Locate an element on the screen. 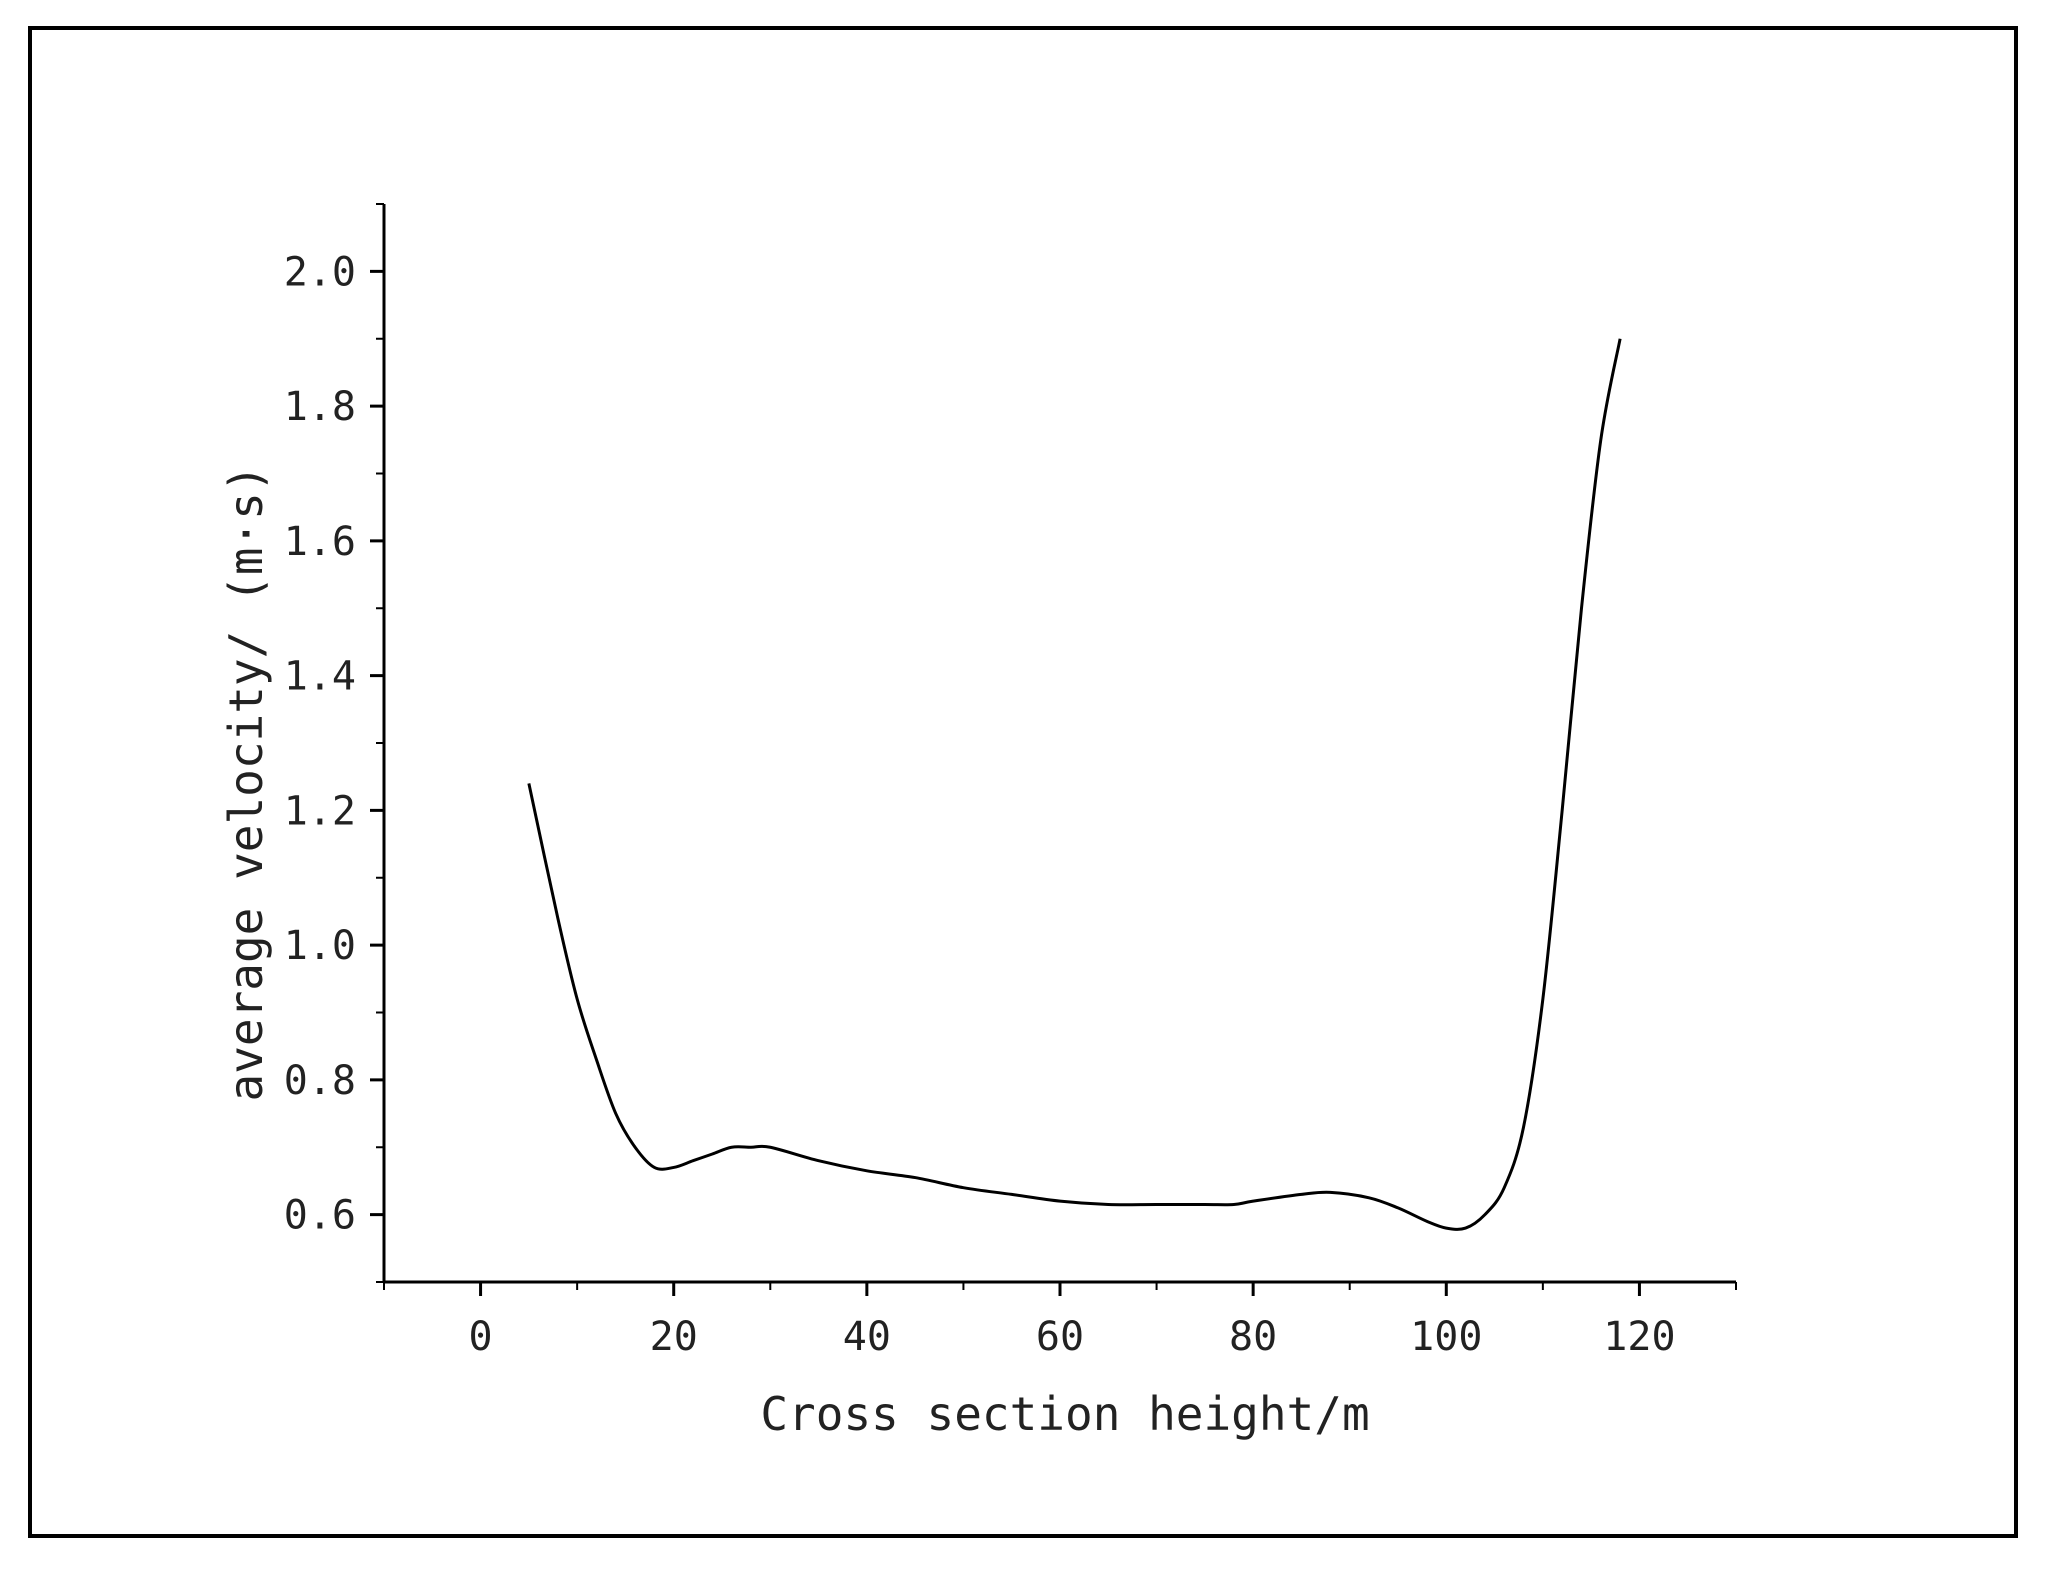  x-tick-label-0: 0 is located at coordinates (481, 1337).